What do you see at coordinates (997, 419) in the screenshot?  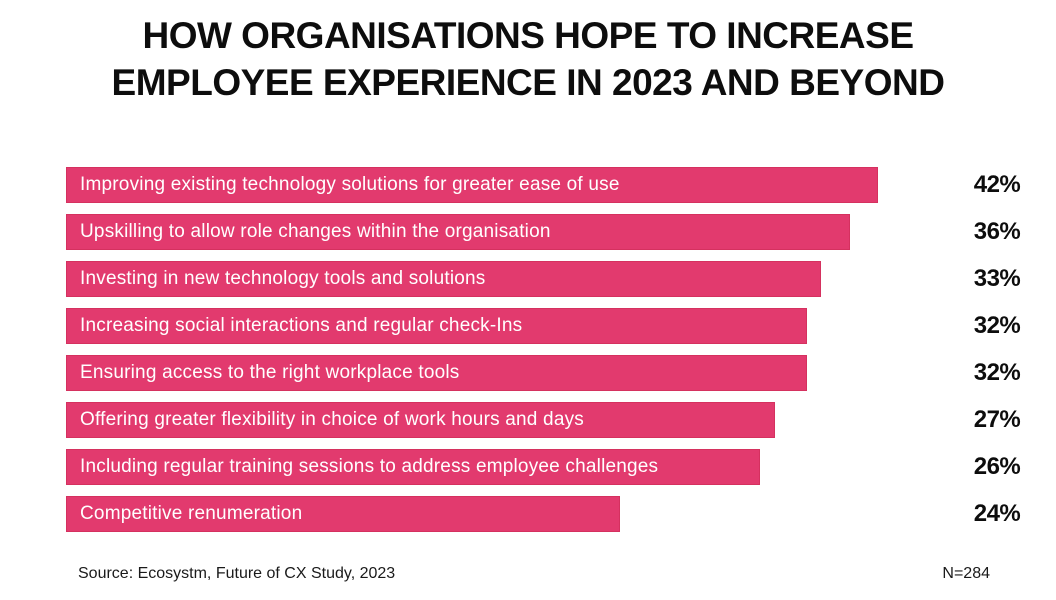 I see `bar-value: 27%` at bounding box center [997, 419].